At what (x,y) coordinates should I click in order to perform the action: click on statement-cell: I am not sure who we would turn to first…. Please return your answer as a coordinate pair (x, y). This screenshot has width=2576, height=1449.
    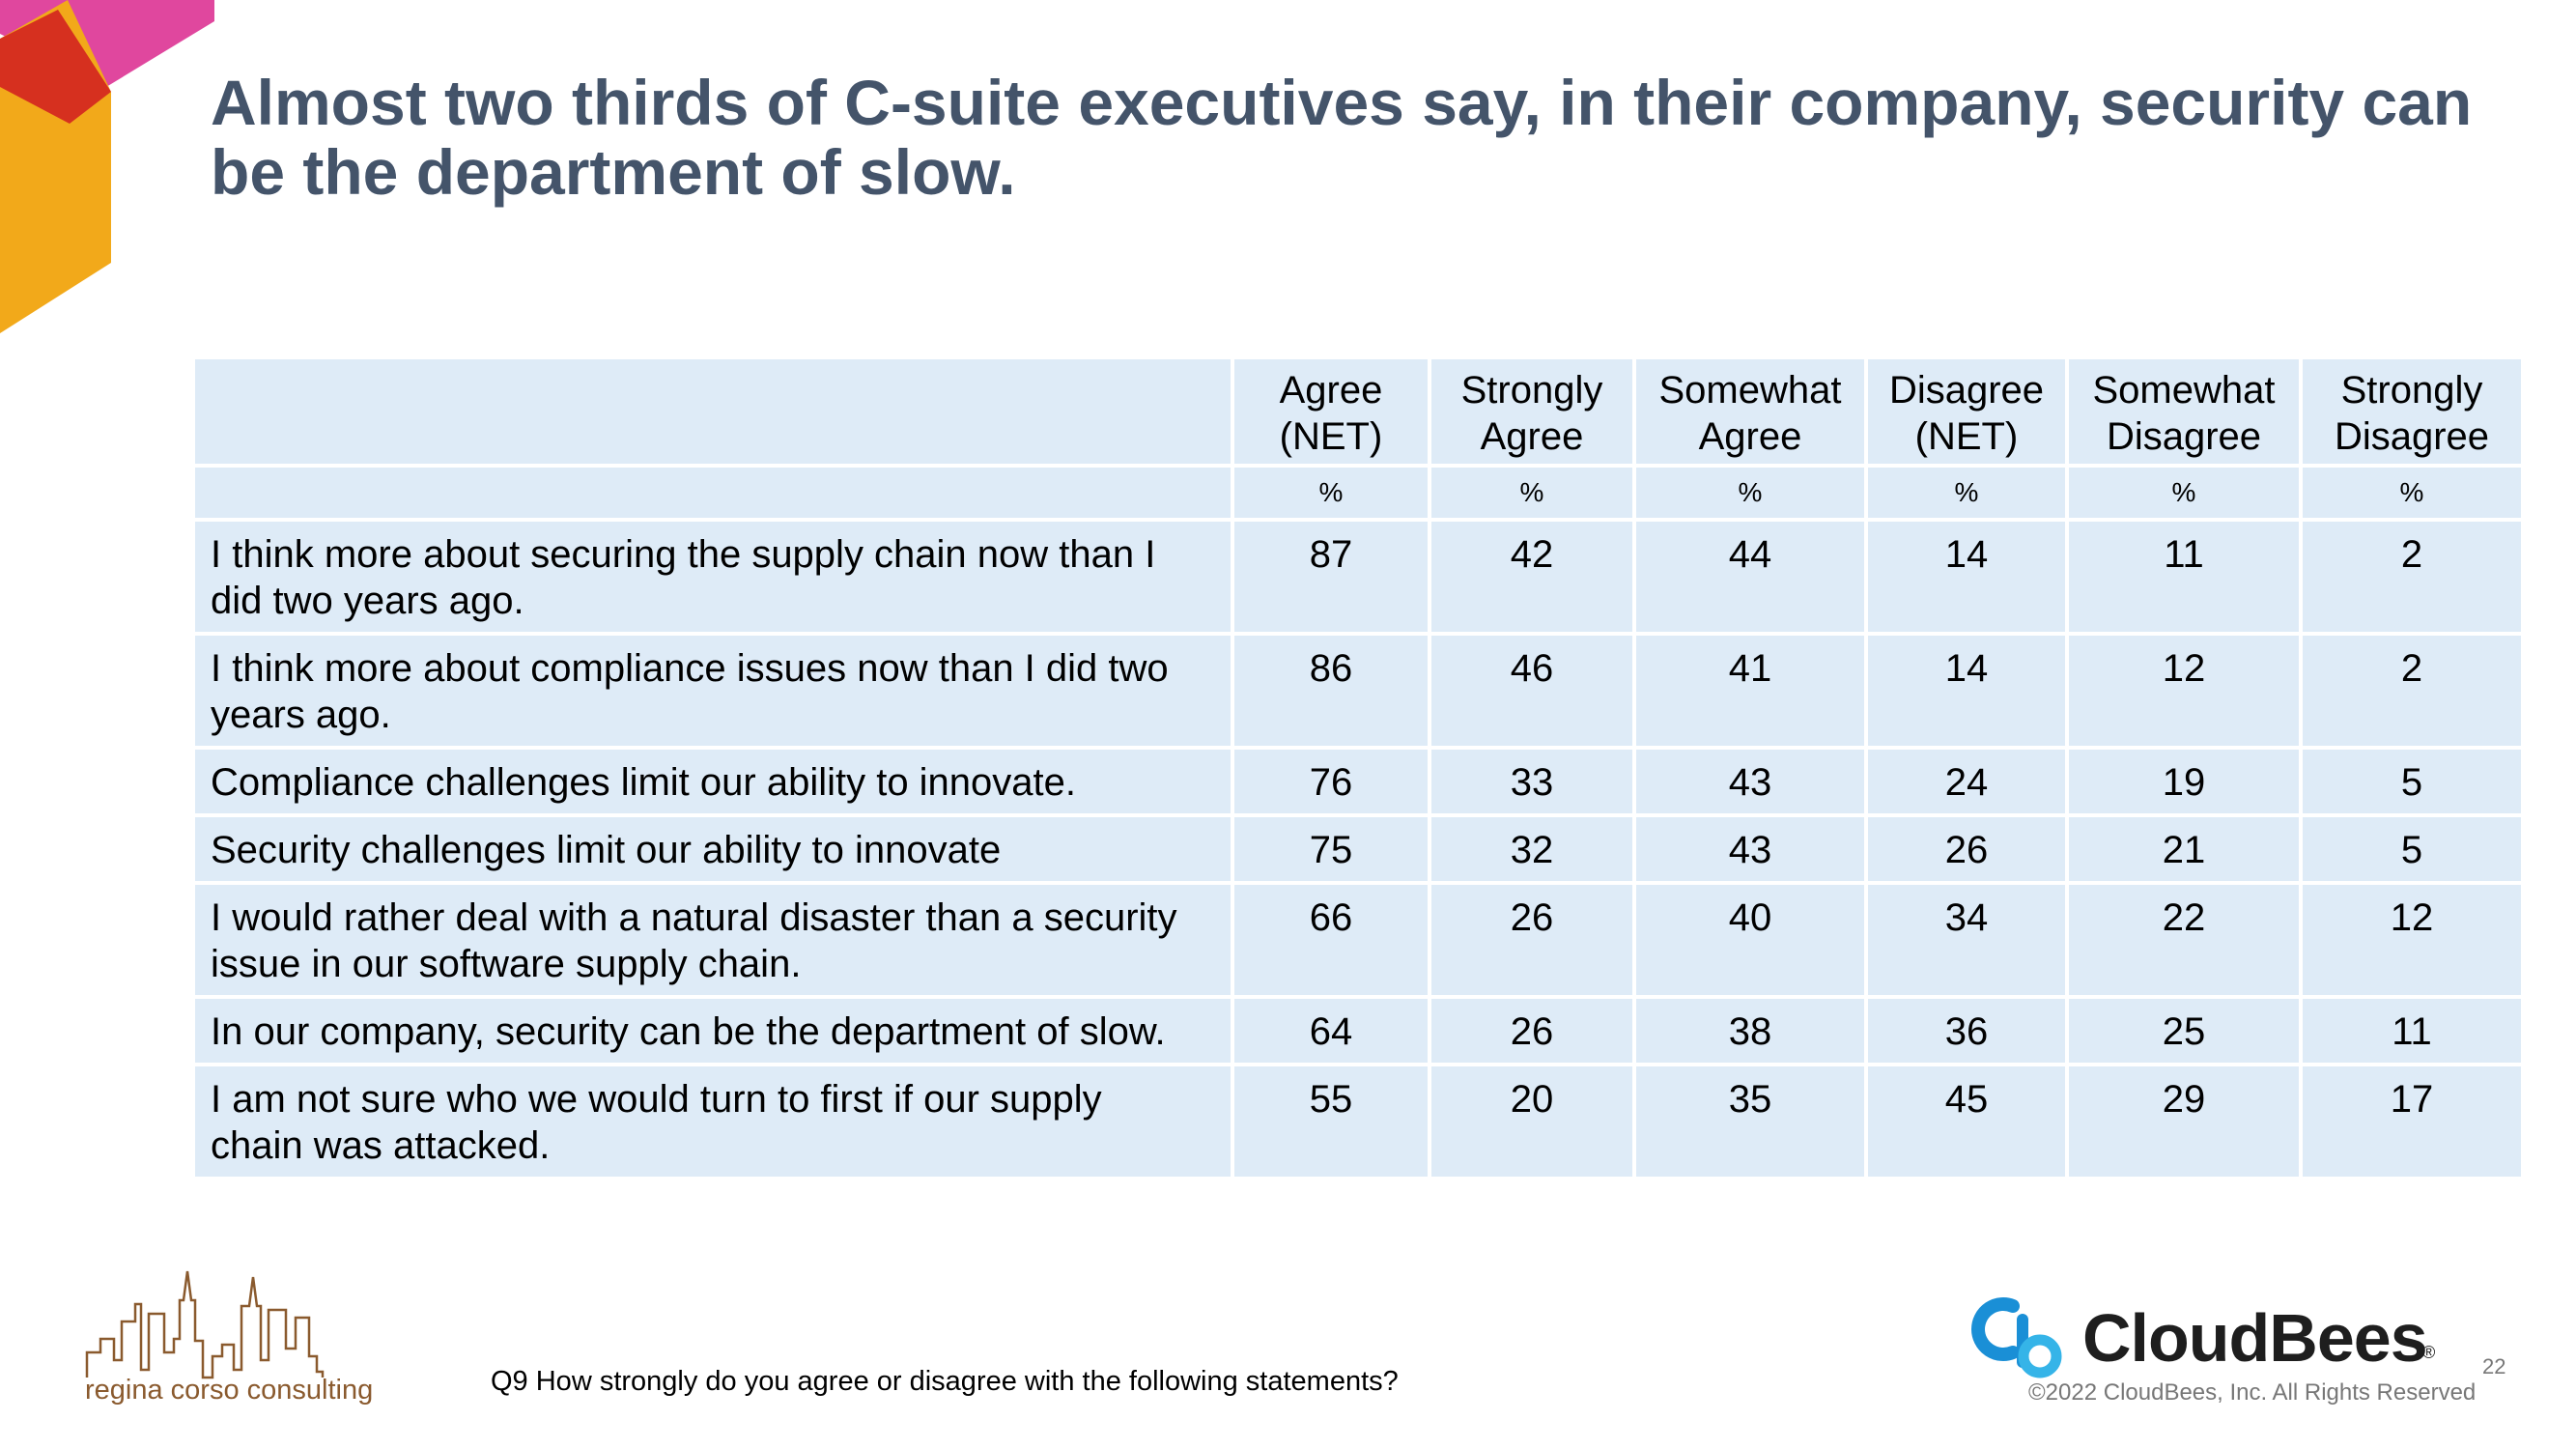
    Looking at the image, I should click on (713, 1121).